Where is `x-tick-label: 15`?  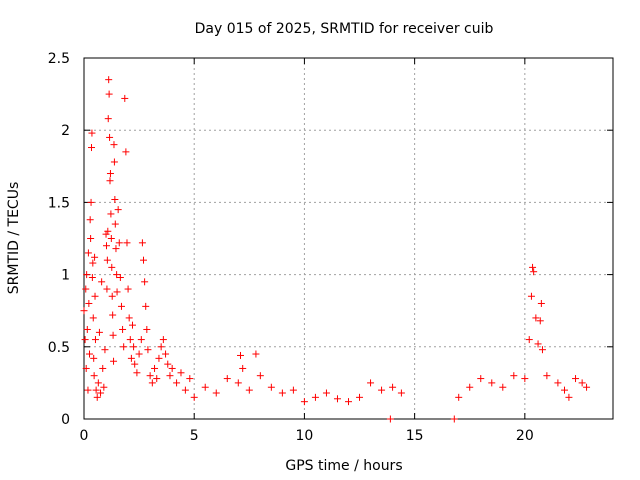
x-tick-label: 15 is located at coordinates (415, 436).